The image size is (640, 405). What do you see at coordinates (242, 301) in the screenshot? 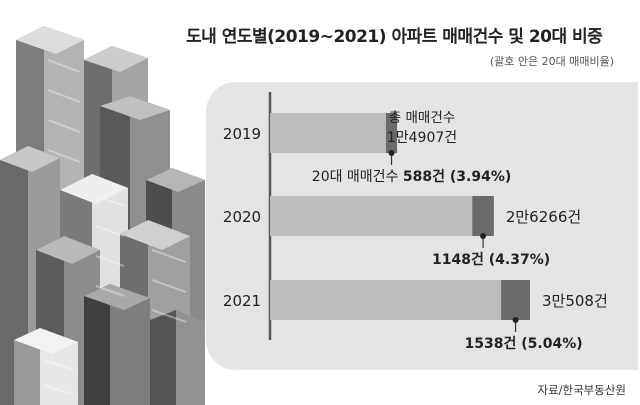
I see `y-tick-label: 2021` at bounding box center [242, 301].